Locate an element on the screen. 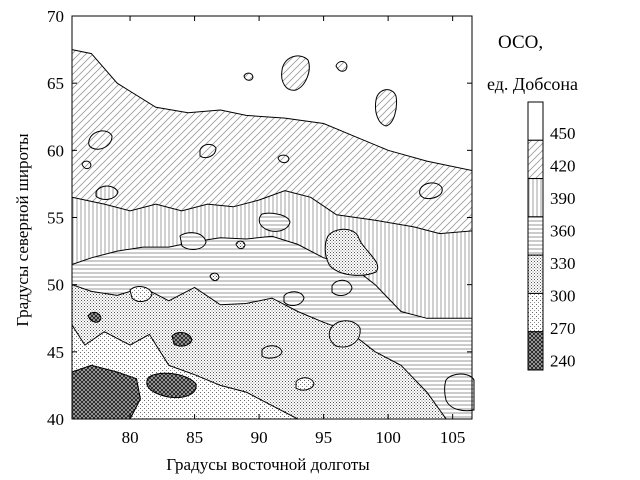  y-tick-label: 55 is located at coordinates (55, 218).